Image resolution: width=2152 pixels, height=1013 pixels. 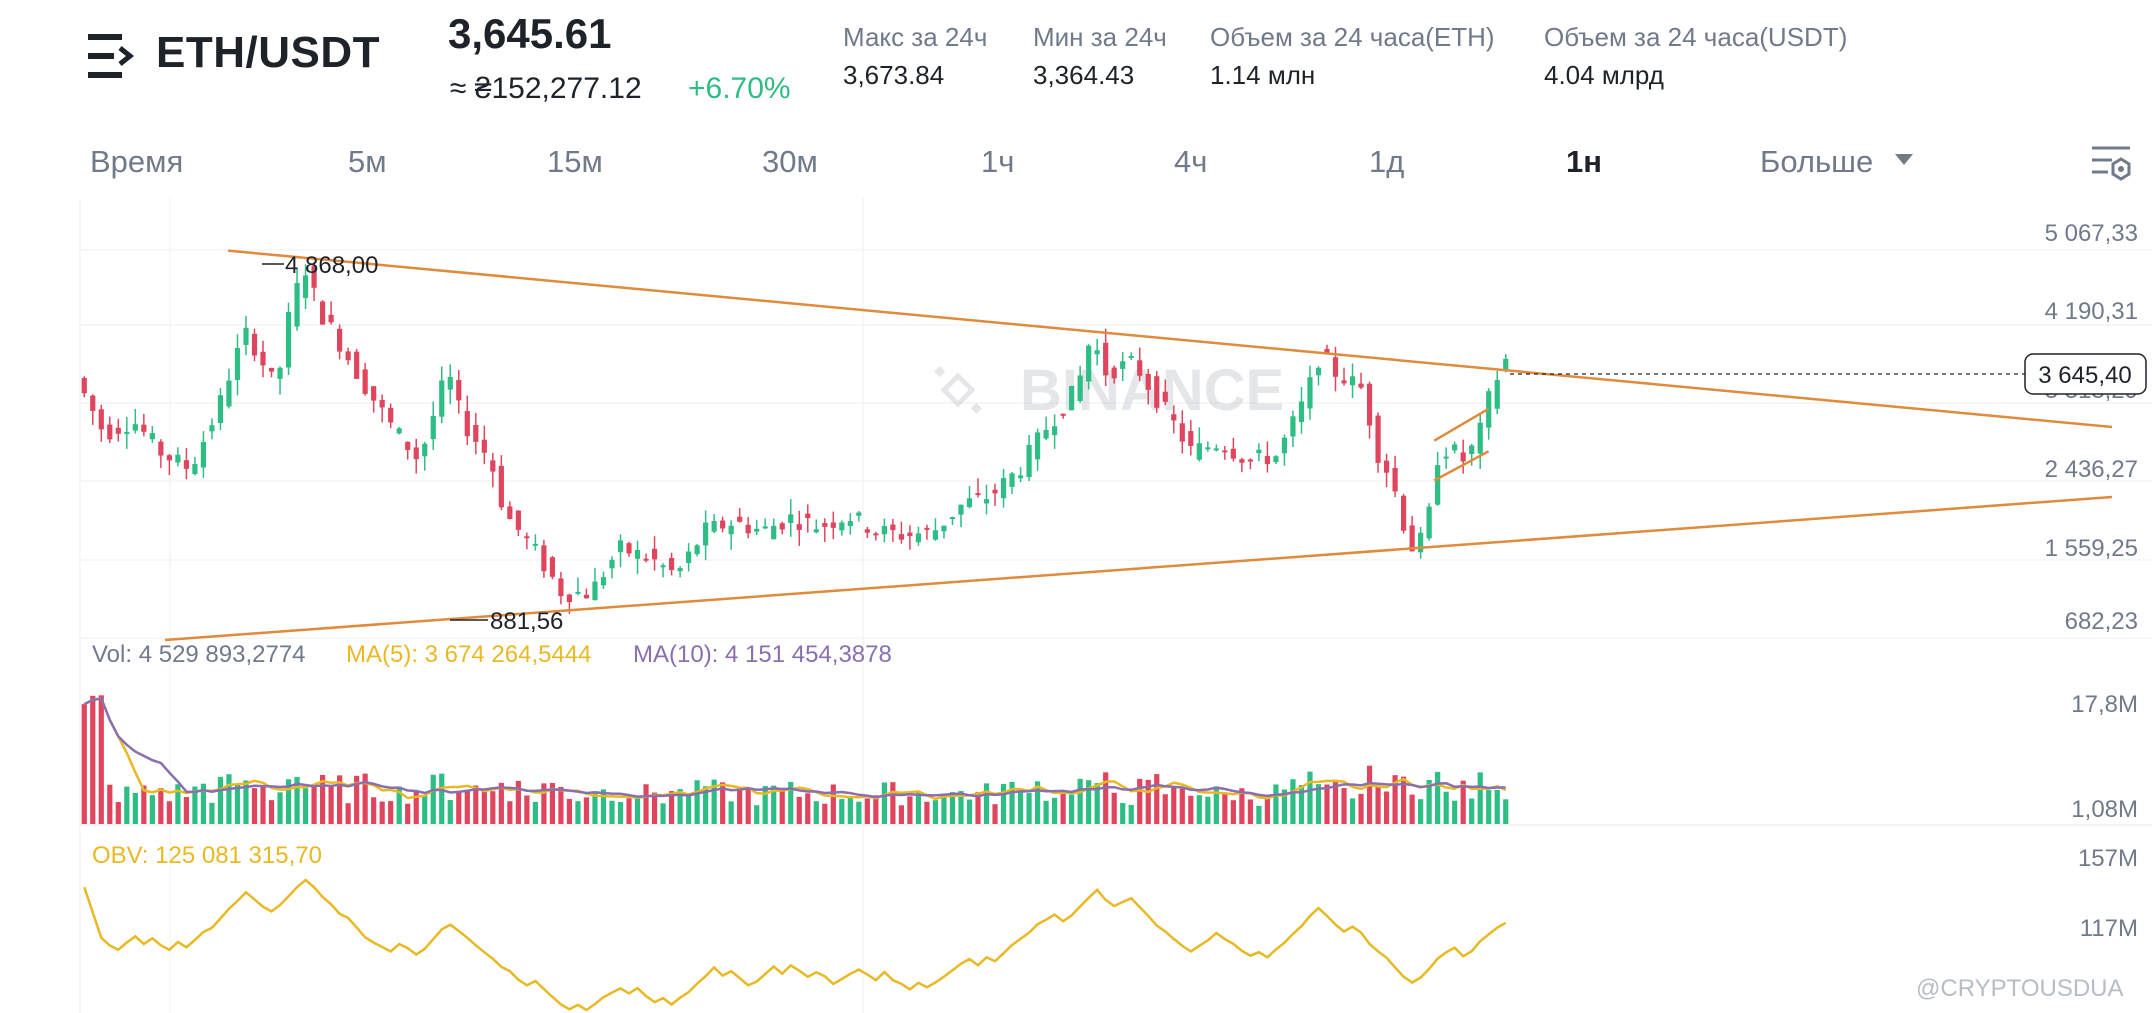 I want to click on price-change: +6.70%, so click(x=739, y=88).